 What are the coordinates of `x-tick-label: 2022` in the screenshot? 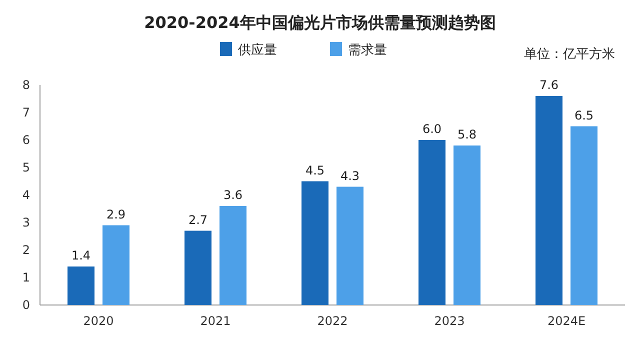 It's located at (332, 321).